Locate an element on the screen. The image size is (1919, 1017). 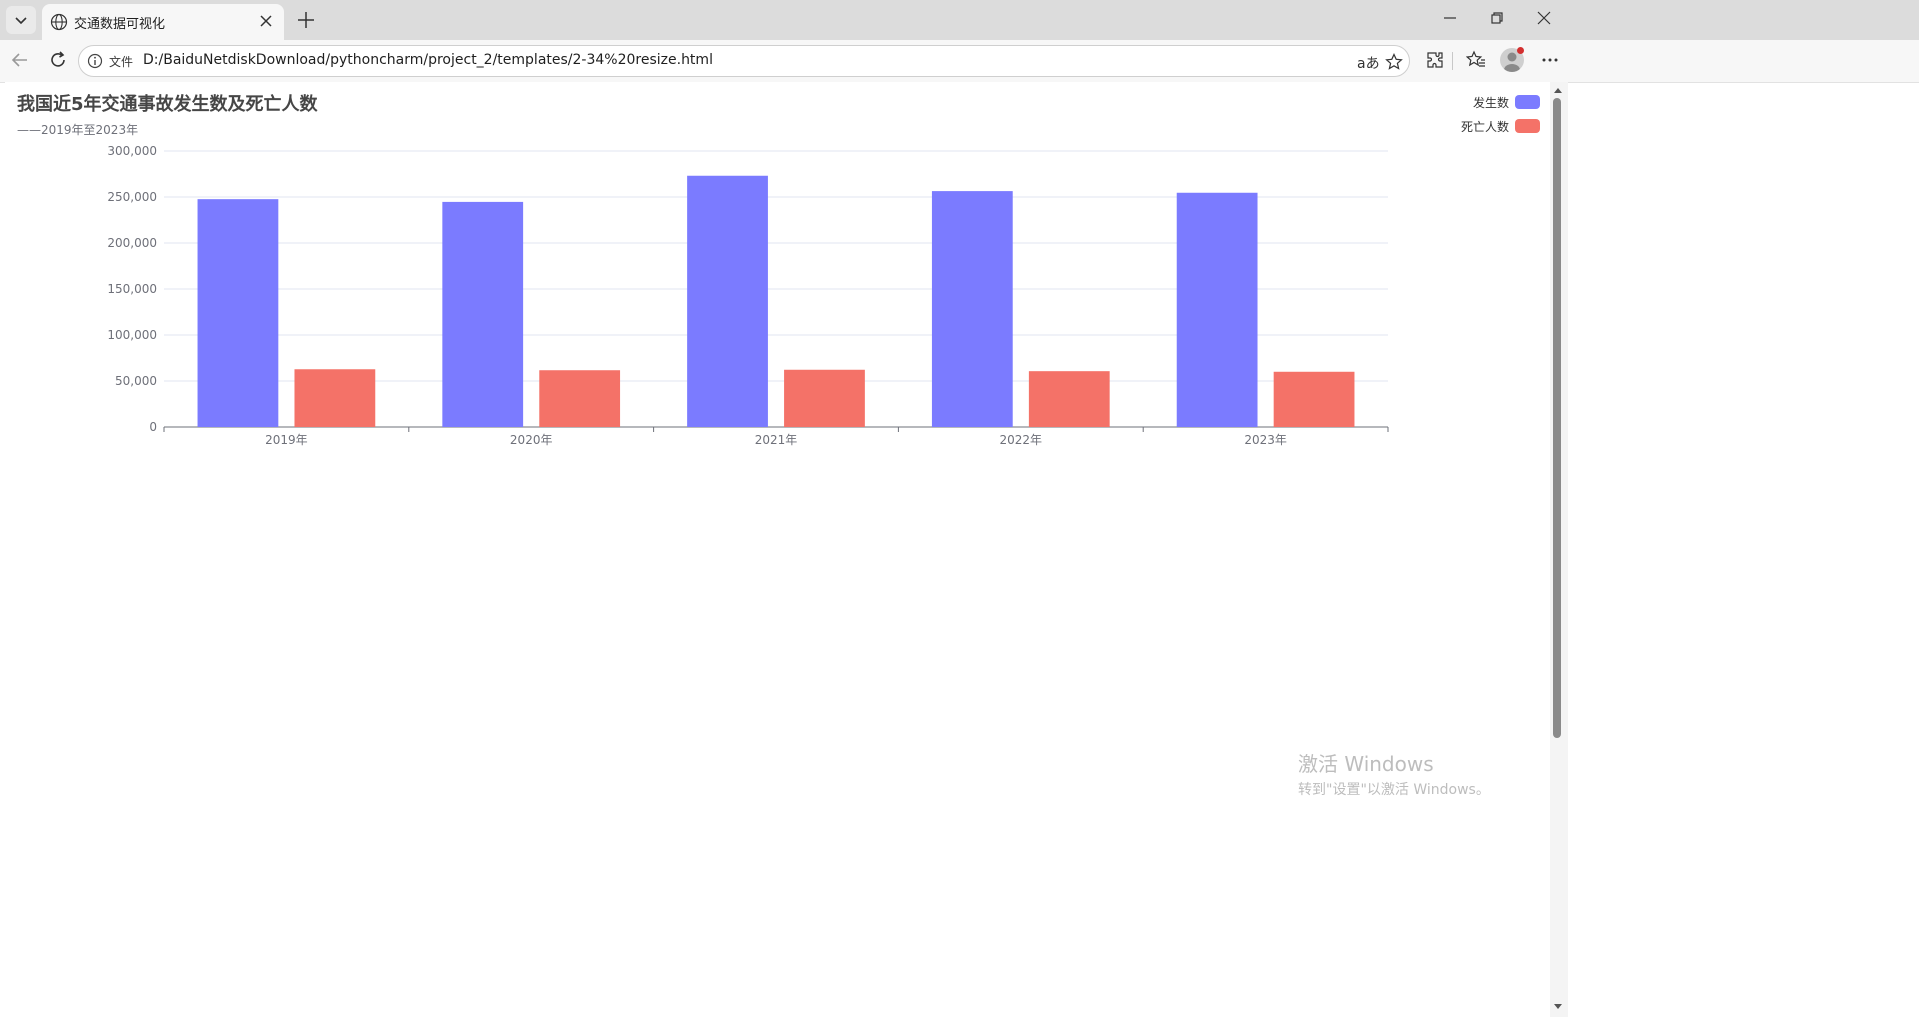
y-tick-label: 0 is located at coordinates (153, 427).